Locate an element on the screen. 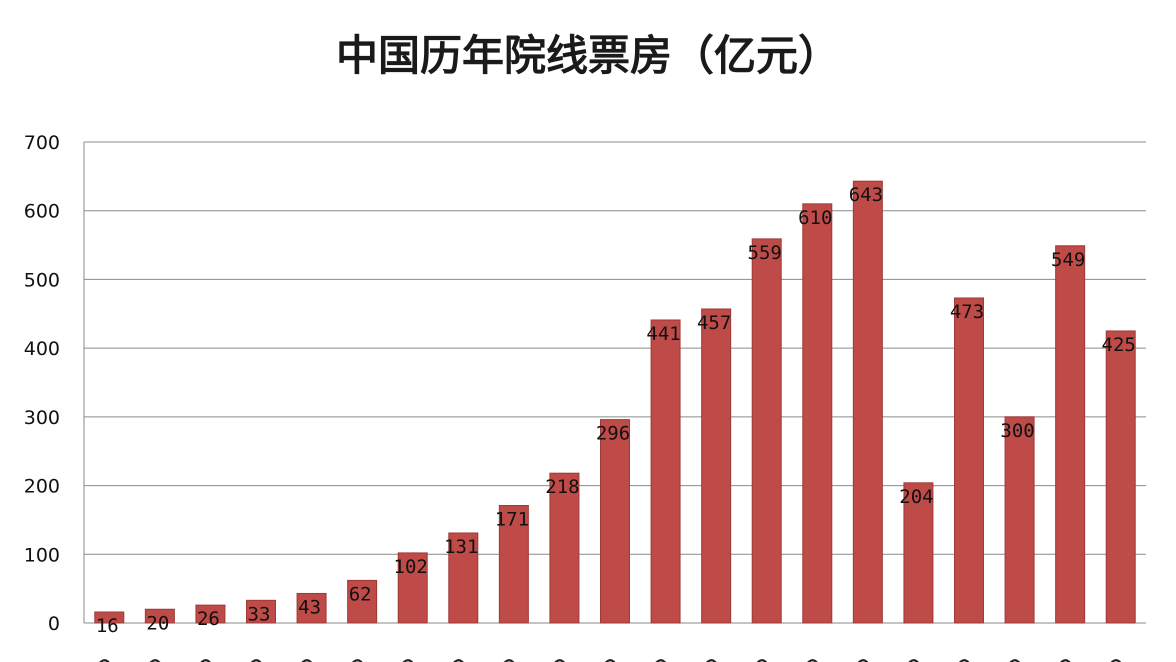  data-label-3: 33 is located at coordinates (259, 614).